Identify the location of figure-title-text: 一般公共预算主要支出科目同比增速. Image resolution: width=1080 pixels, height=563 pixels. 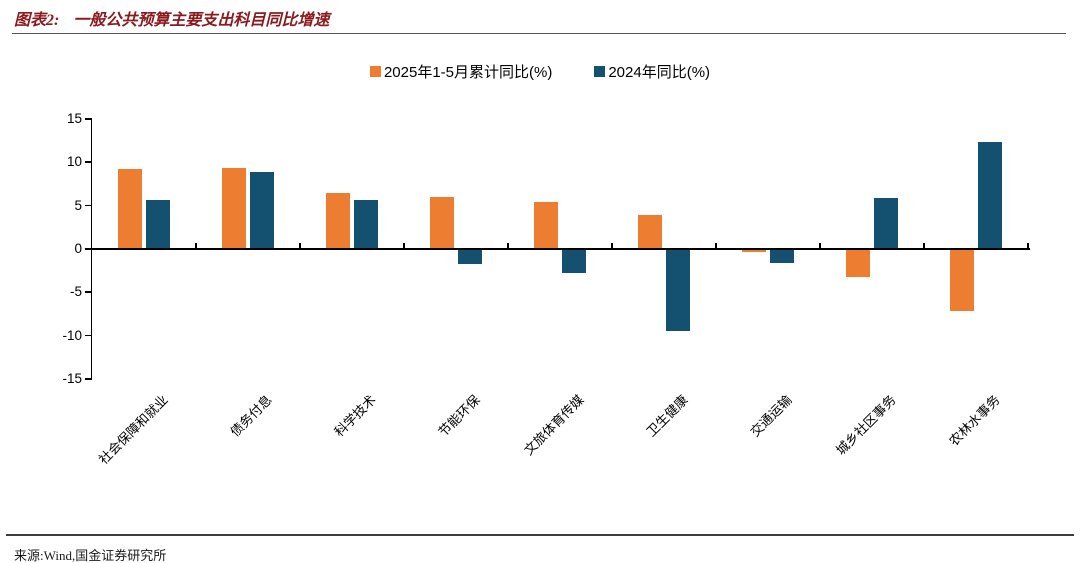
(201, 20).